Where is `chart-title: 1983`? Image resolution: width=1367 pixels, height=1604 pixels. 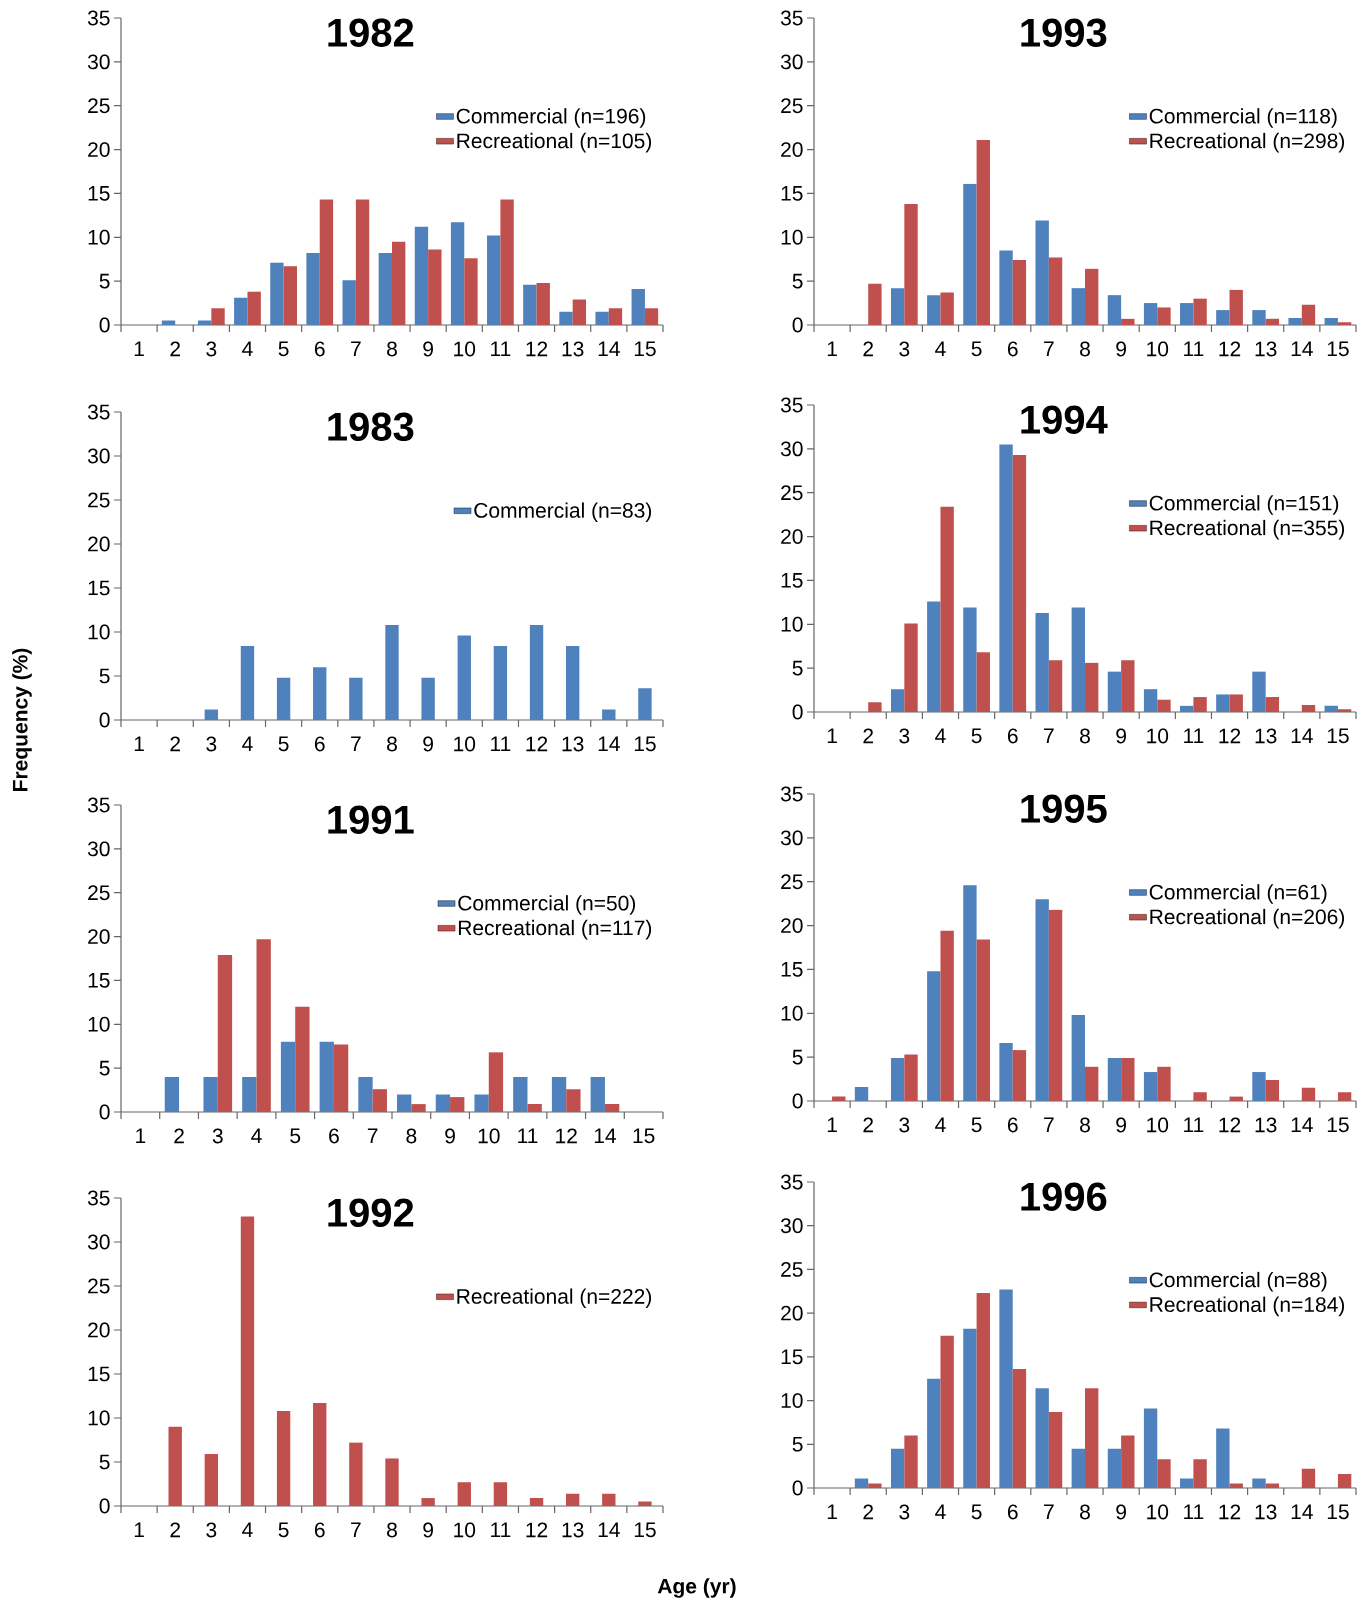
chart-title: 1983 is located at coordinates (371, 426).